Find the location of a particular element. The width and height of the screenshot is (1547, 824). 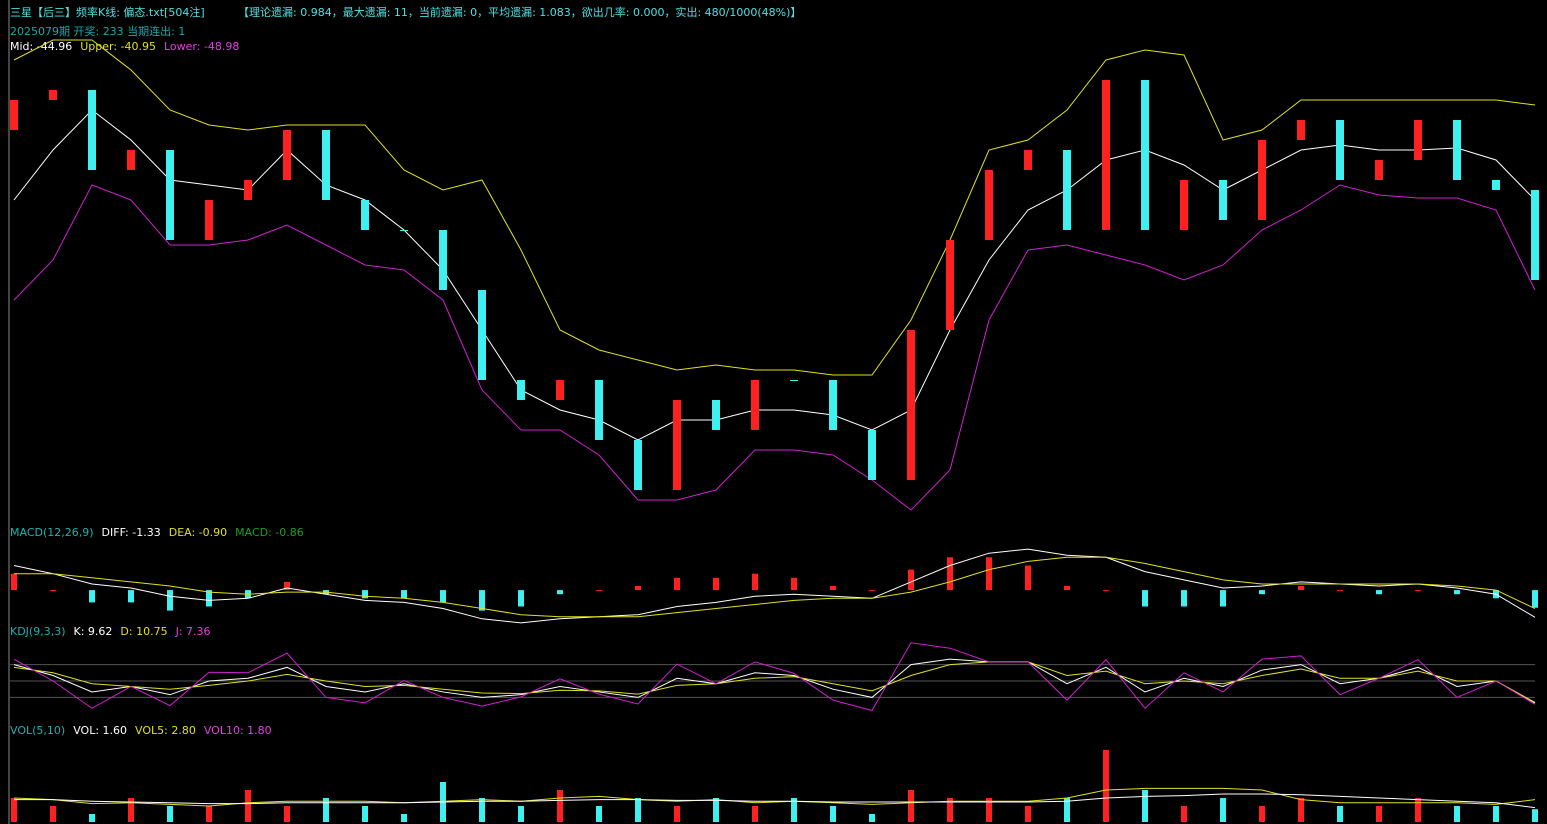

legend-entry: VOL5: 2.80 is located at coordinates (165, 730).